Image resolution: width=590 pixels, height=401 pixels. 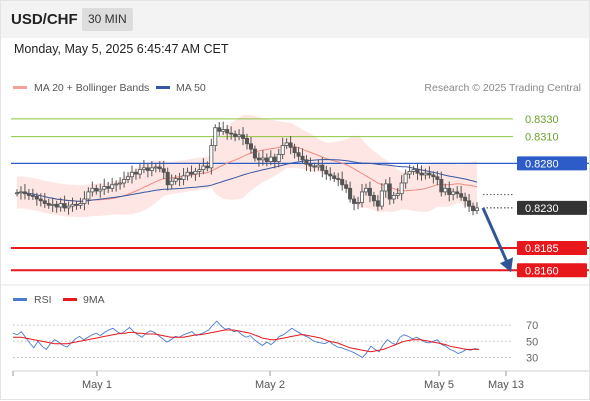 What do you see at coordinates (44, 19) in the screenshot?
I see `symbol-label: USD/CHF` at bounding box center [44, 19].